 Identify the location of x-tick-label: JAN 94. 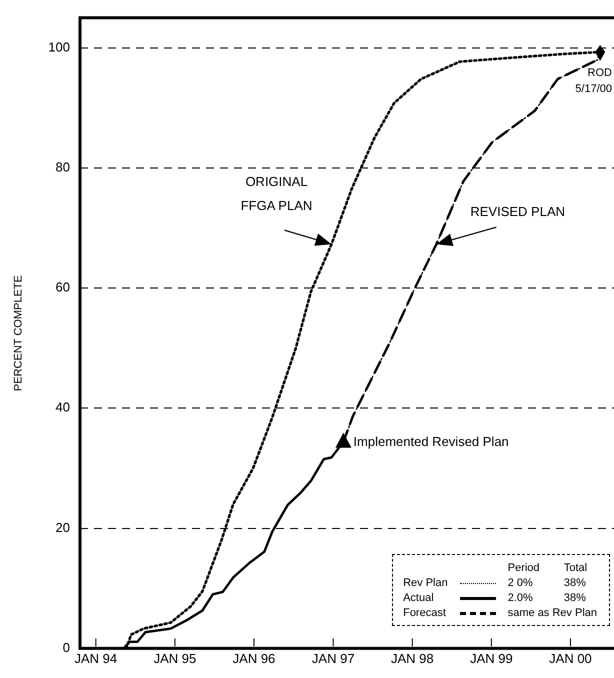
(96, 658).